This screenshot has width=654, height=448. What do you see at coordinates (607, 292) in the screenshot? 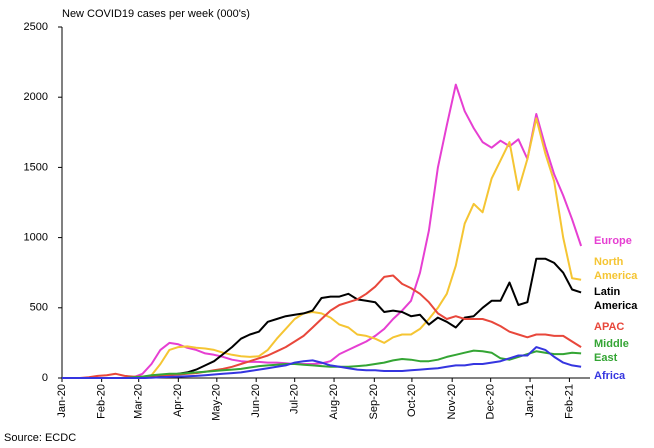
I see `legend-label-line: Latin` at bounding box center [607, 292].